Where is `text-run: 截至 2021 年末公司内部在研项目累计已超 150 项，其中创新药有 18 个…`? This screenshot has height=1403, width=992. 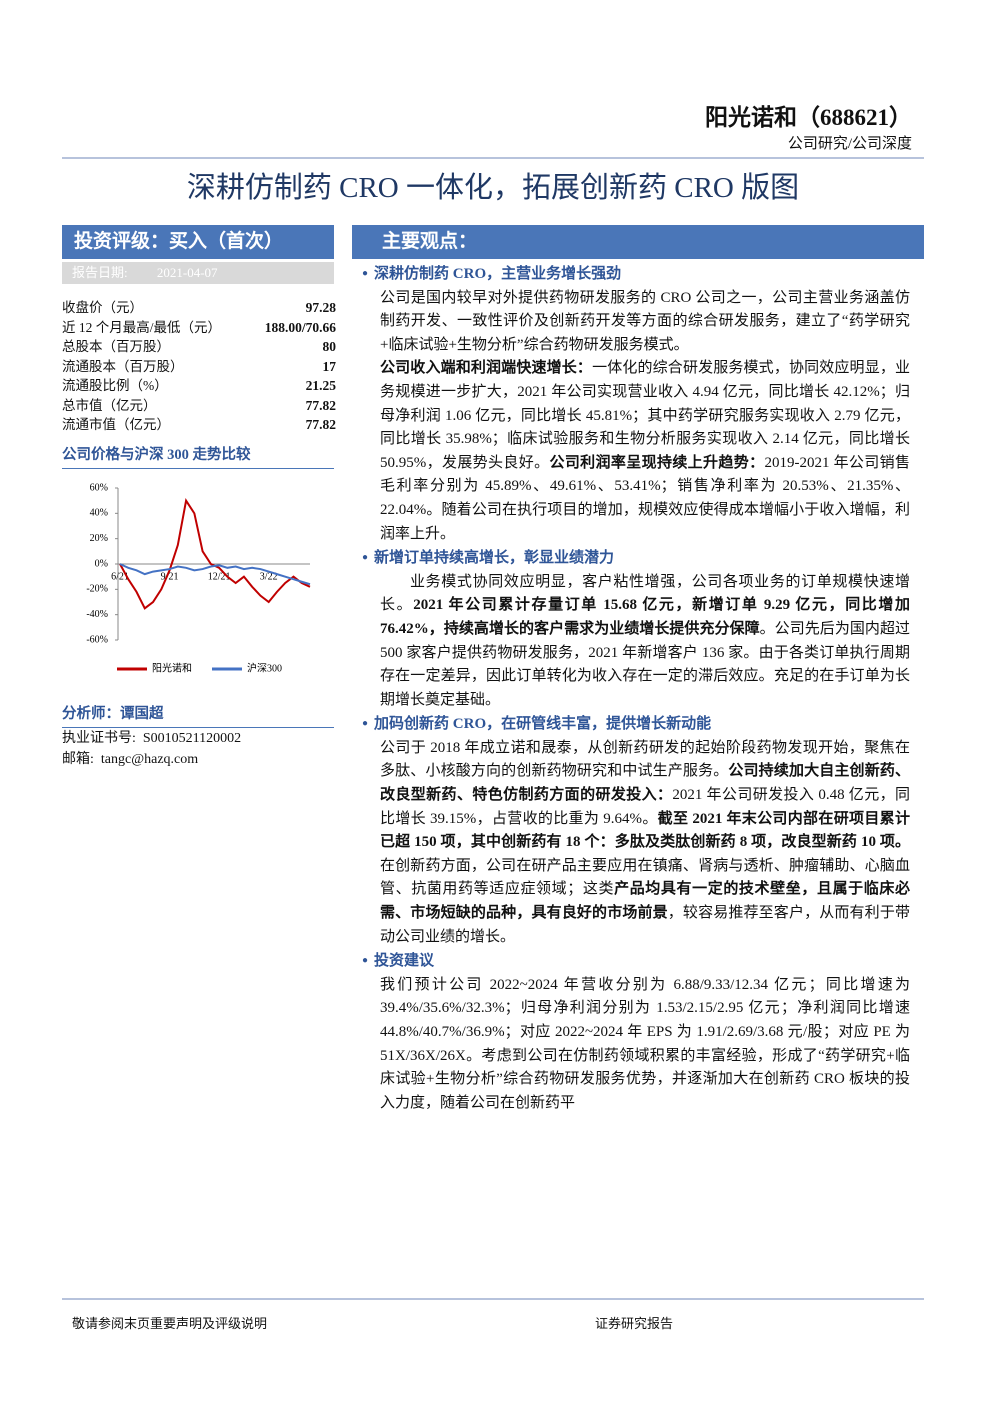 text-run: 截至 2021 年末公司内部在研项目累计已超 150 项，其中创新药有 18 个… is located at coordinates (645, 830).